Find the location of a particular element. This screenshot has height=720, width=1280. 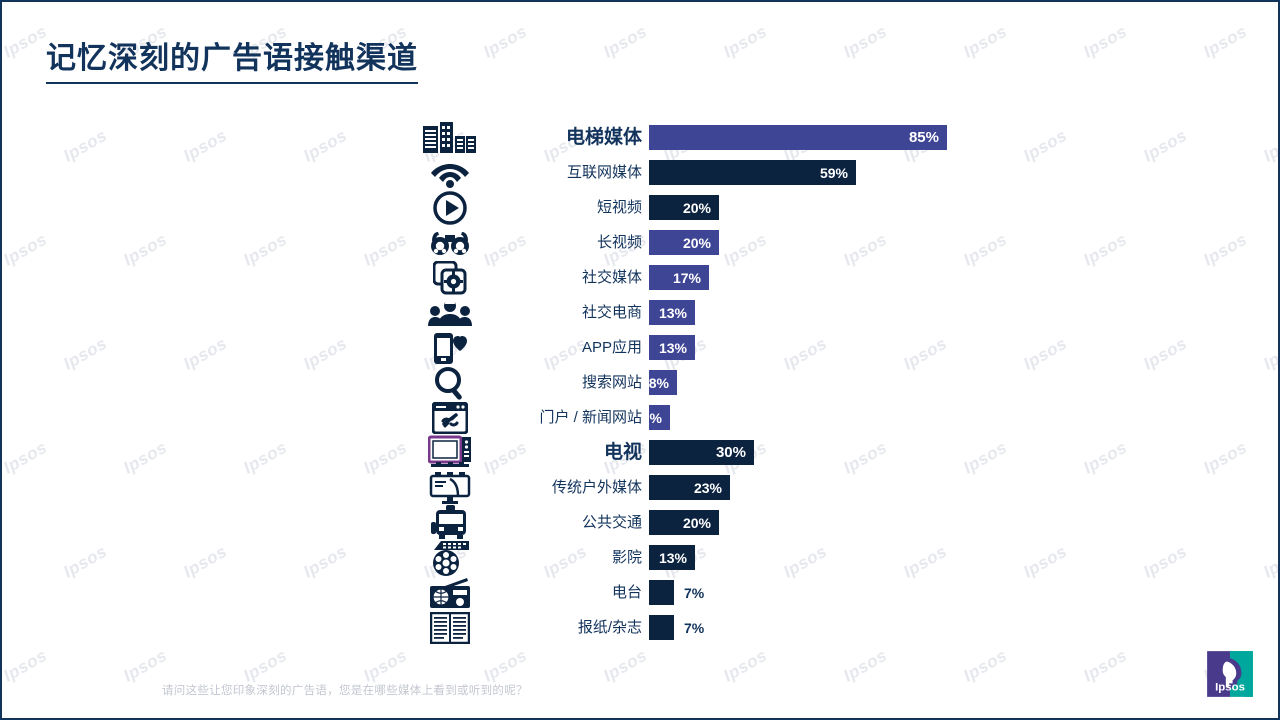

page-title: 记忆深刻的广告语接触渠道 is located at coordinates (232, 63).